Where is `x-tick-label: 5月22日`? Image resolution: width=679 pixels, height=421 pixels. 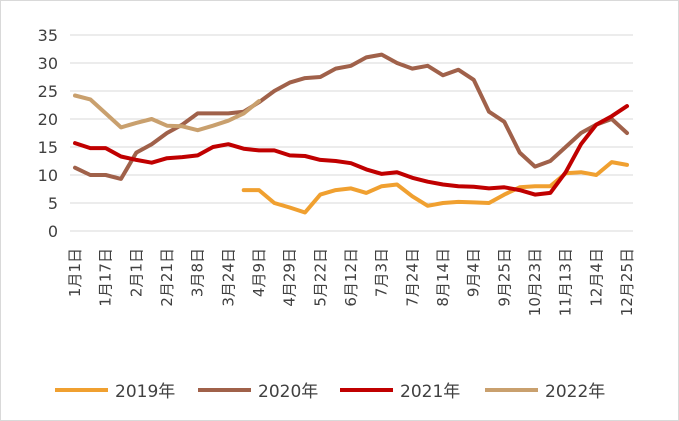 x-tick-label: 5月22日 is located at coordinates (320, 277).